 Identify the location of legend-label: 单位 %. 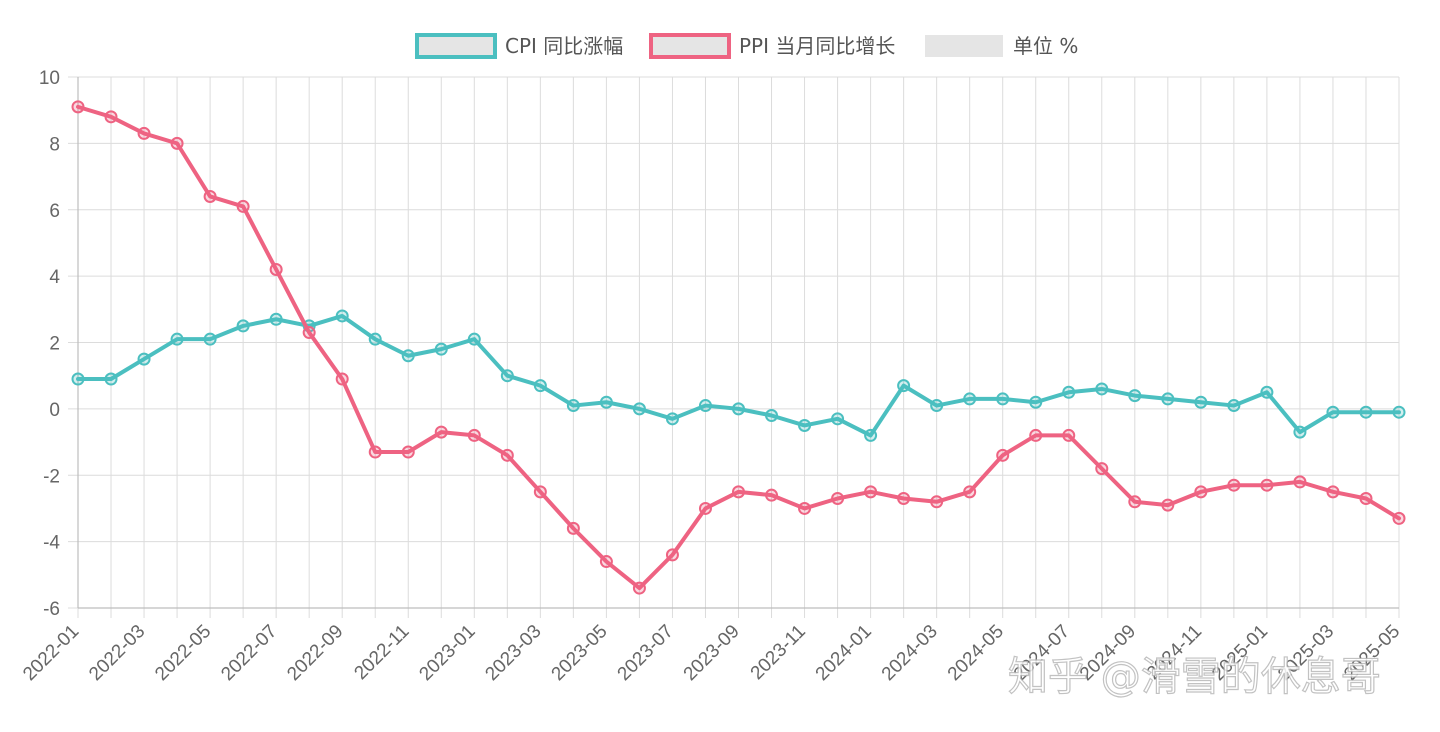
(1045, 46).